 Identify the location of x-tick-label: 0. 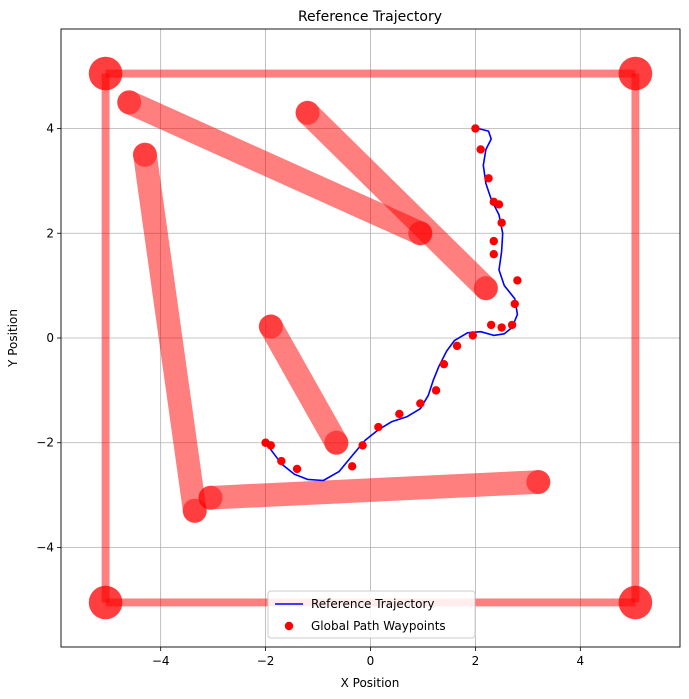
(371, 661).